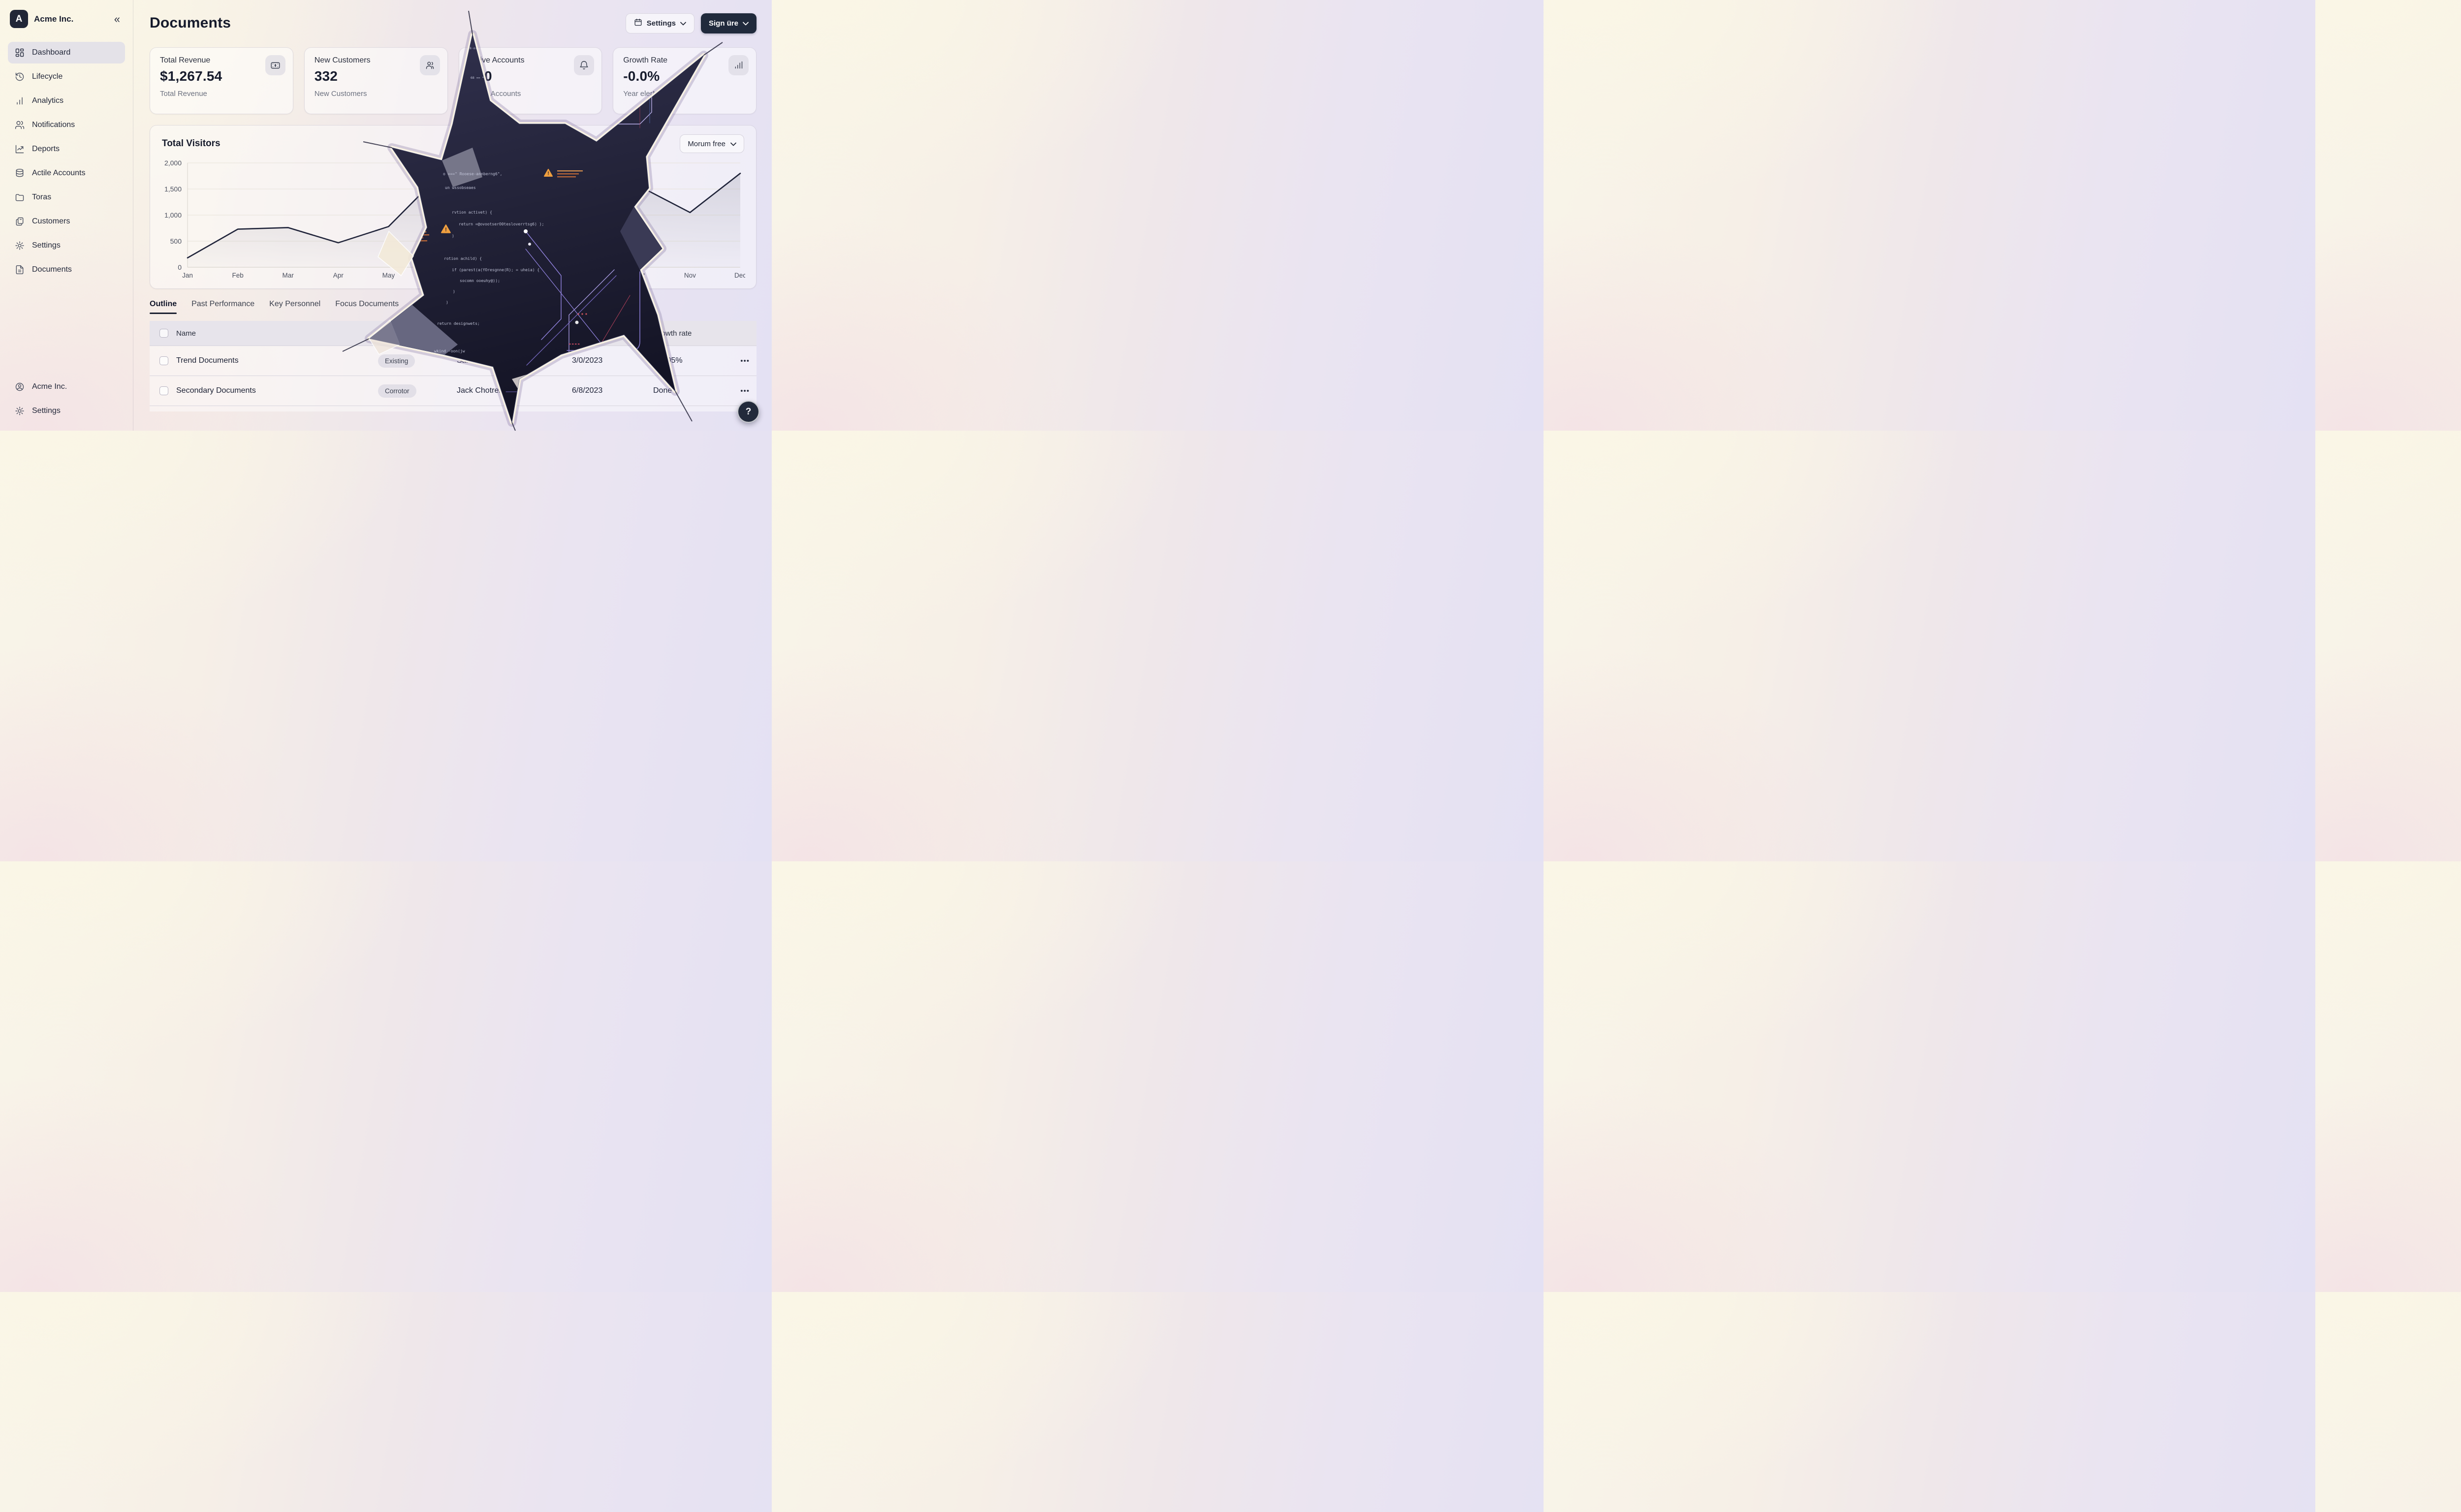  I want to click on stat-card-active-accounts: Active Accounts 590 Active Accounts, so click(530, 80).